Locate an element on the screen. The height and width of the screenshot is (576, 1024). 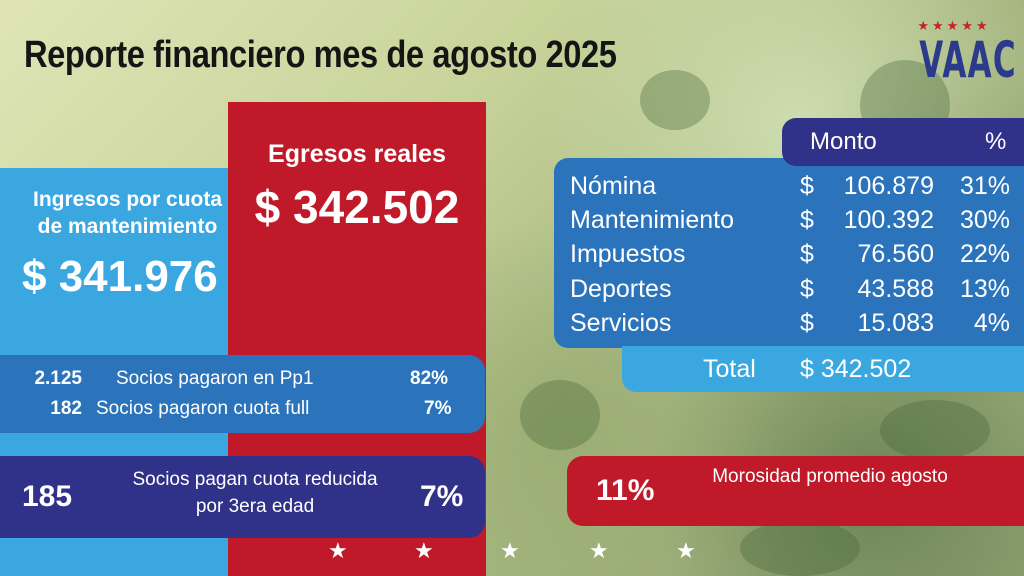
row-pct: 31% is located at coordinates (984, 186).